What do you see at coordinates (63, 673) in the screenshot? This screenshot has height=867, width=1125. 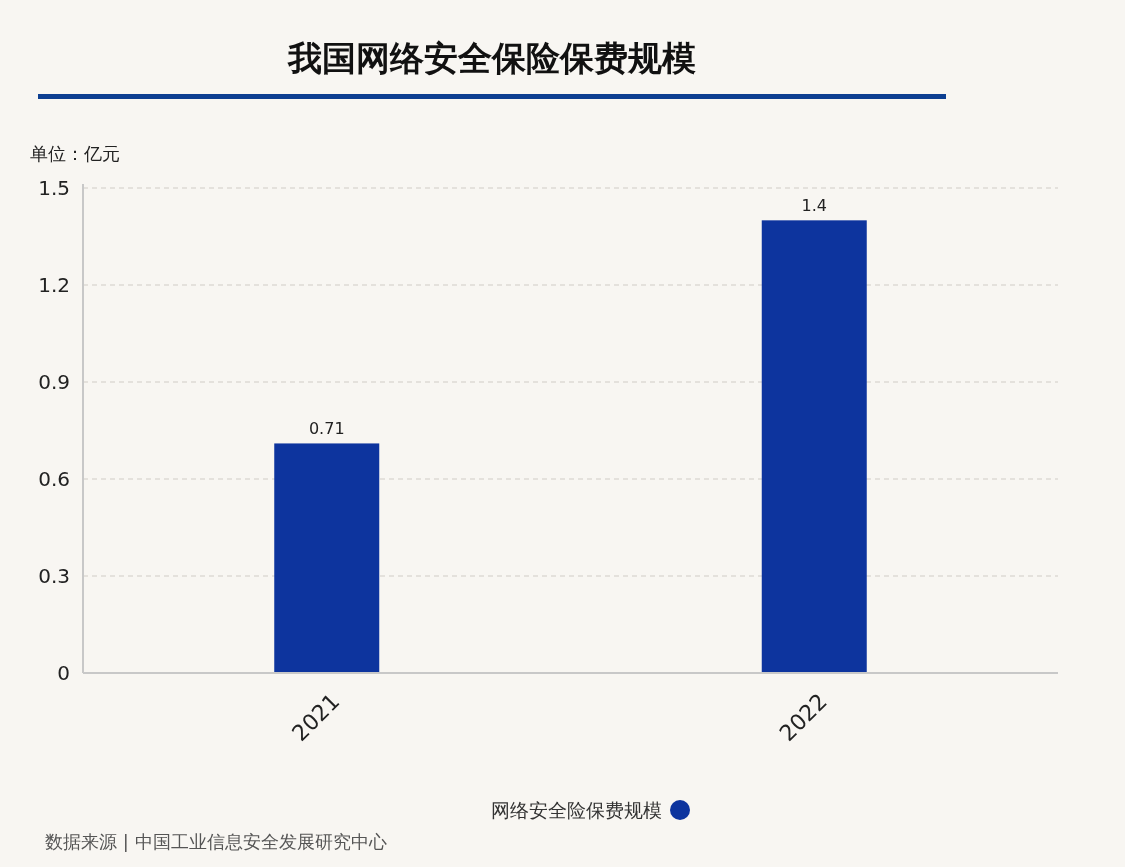 I see `y-tick-label: 0` at bounding box center [63, 673].